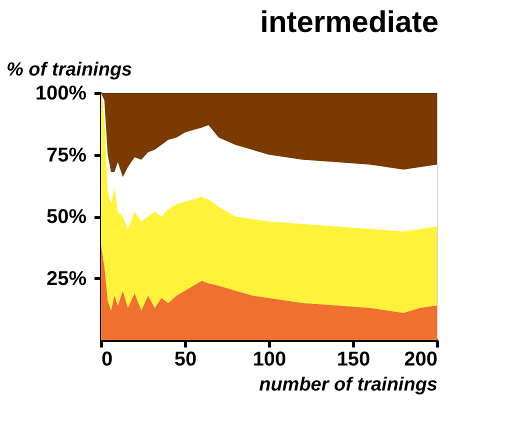  I want to click on chart-title: intermediate, so click(349, 22).